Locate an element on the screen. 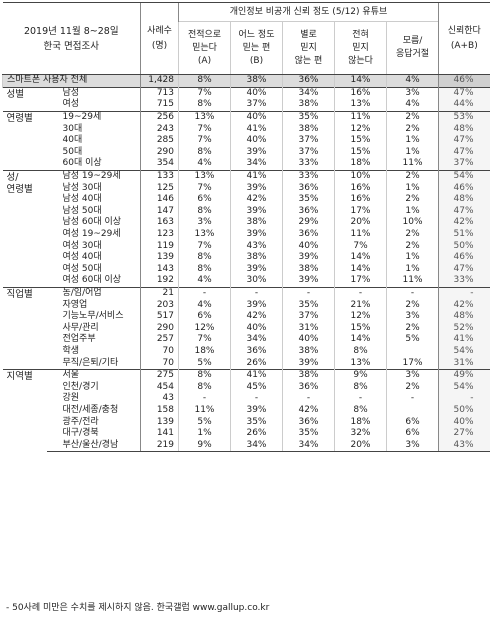 The height and width of the screenshot is (617, 491). col-header-not-much-trust: 별로 믿지 않는 편 is located at coordinates (308, 48).